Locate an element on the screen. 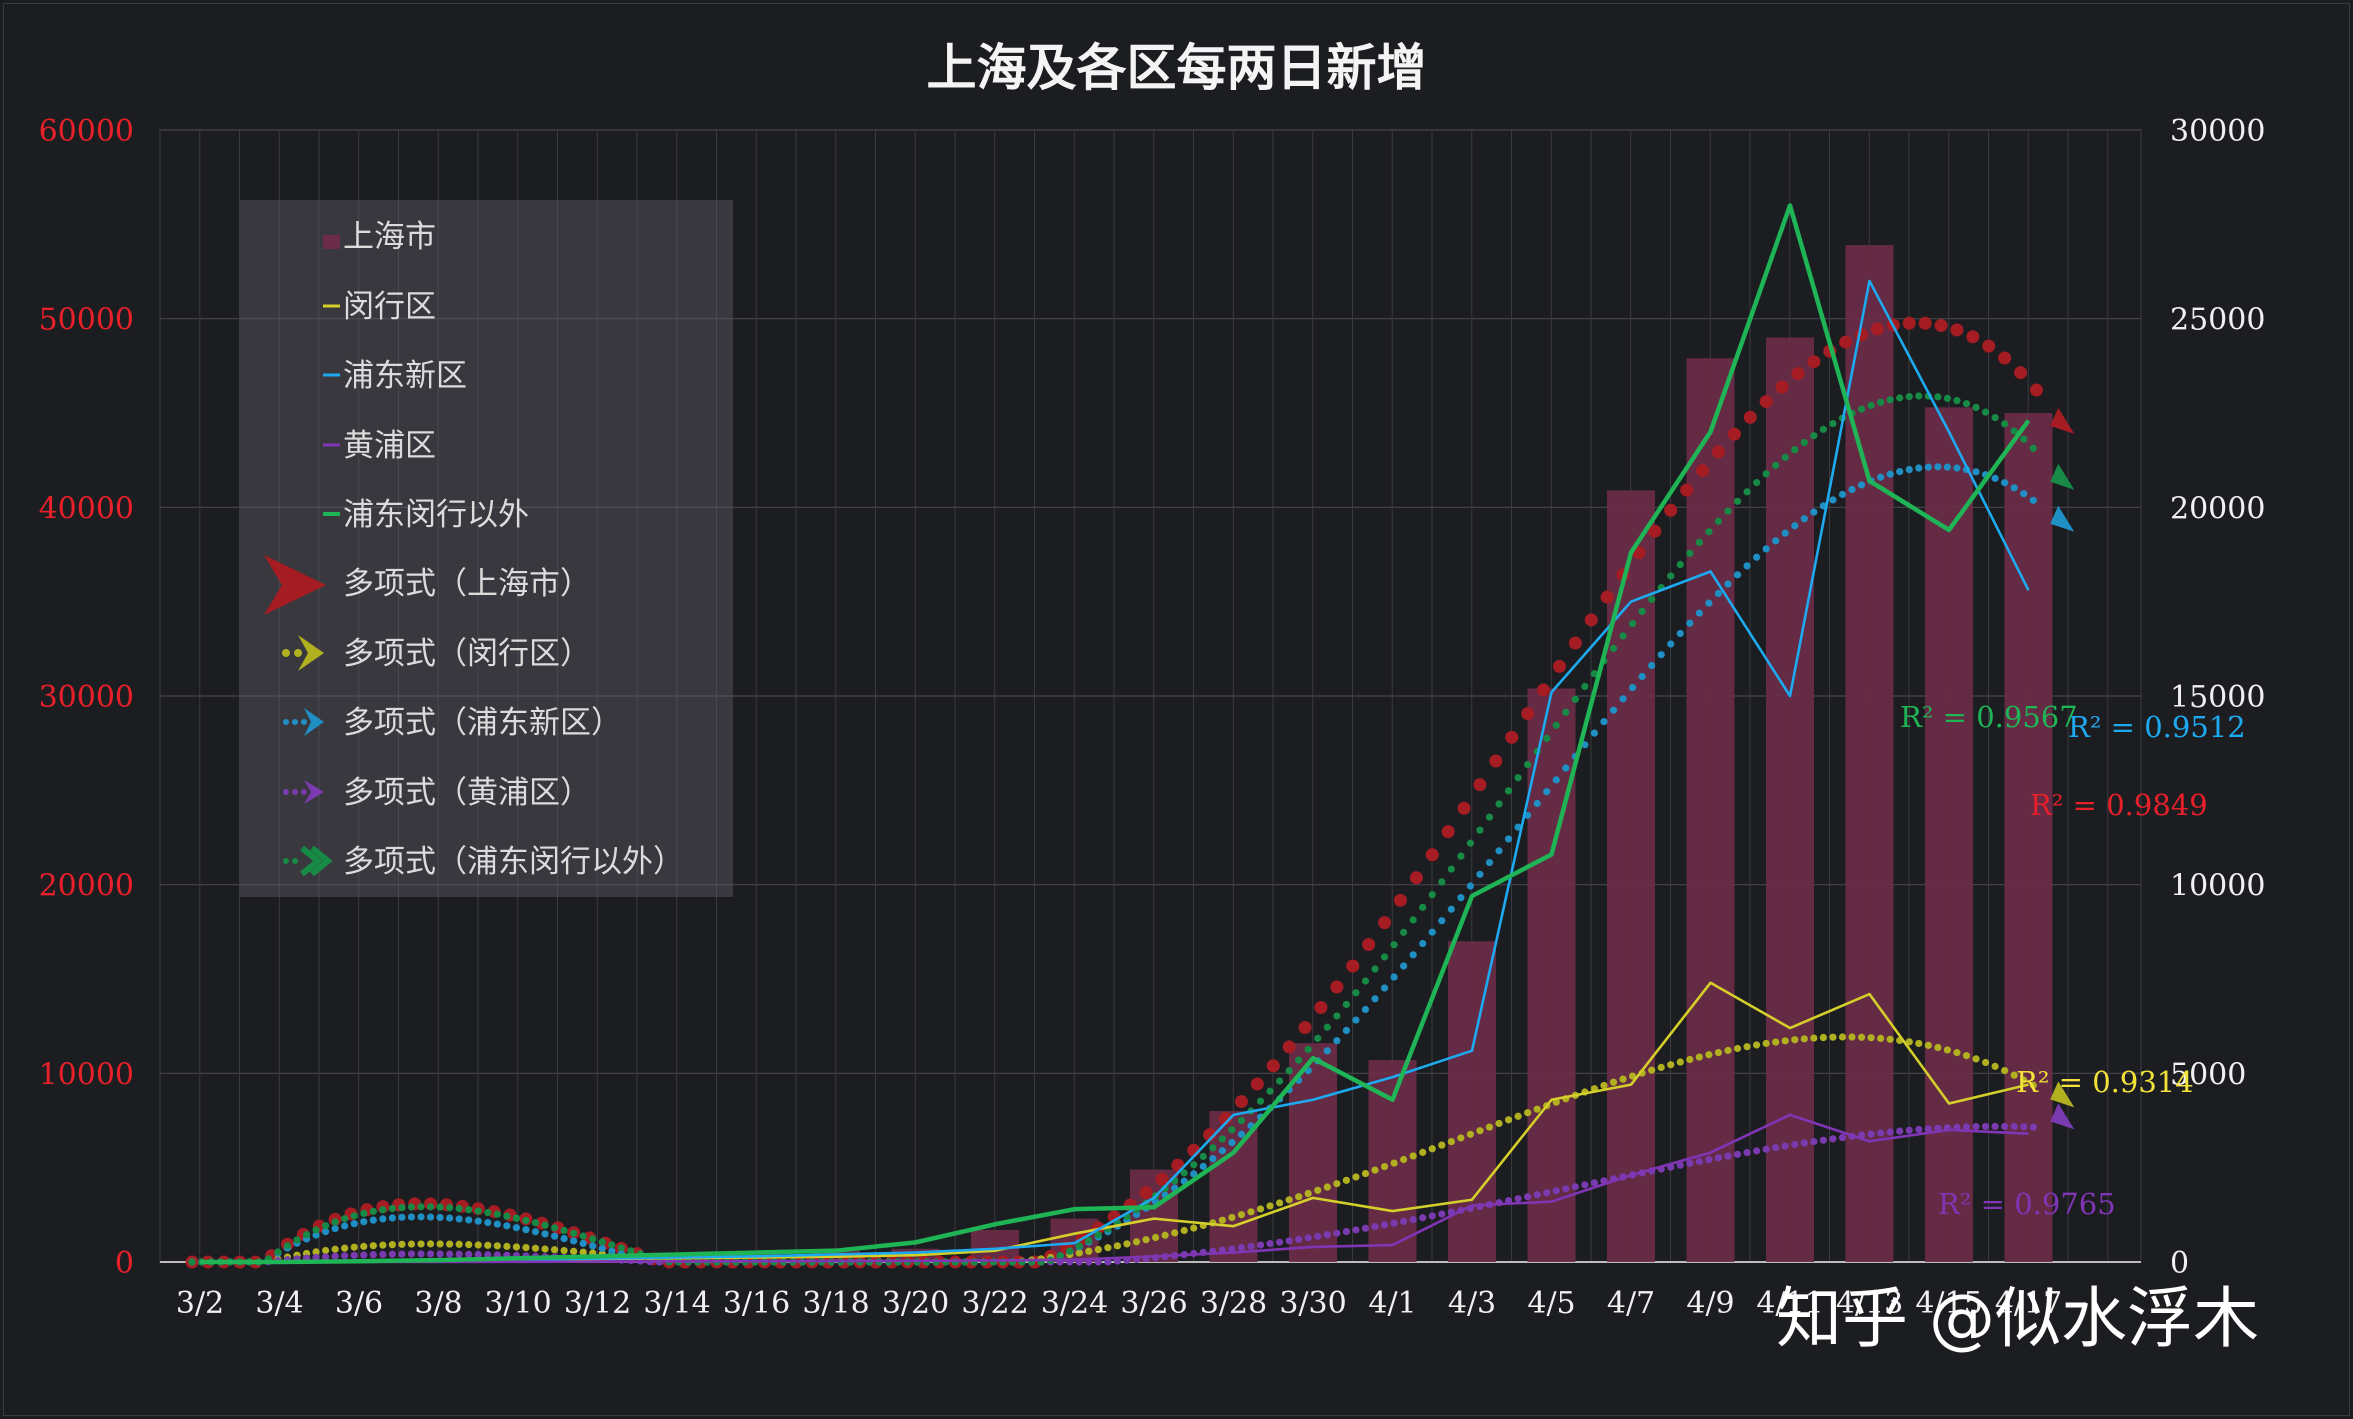  x-tick-label: 3/10 is located at coordinates (517, 1303).